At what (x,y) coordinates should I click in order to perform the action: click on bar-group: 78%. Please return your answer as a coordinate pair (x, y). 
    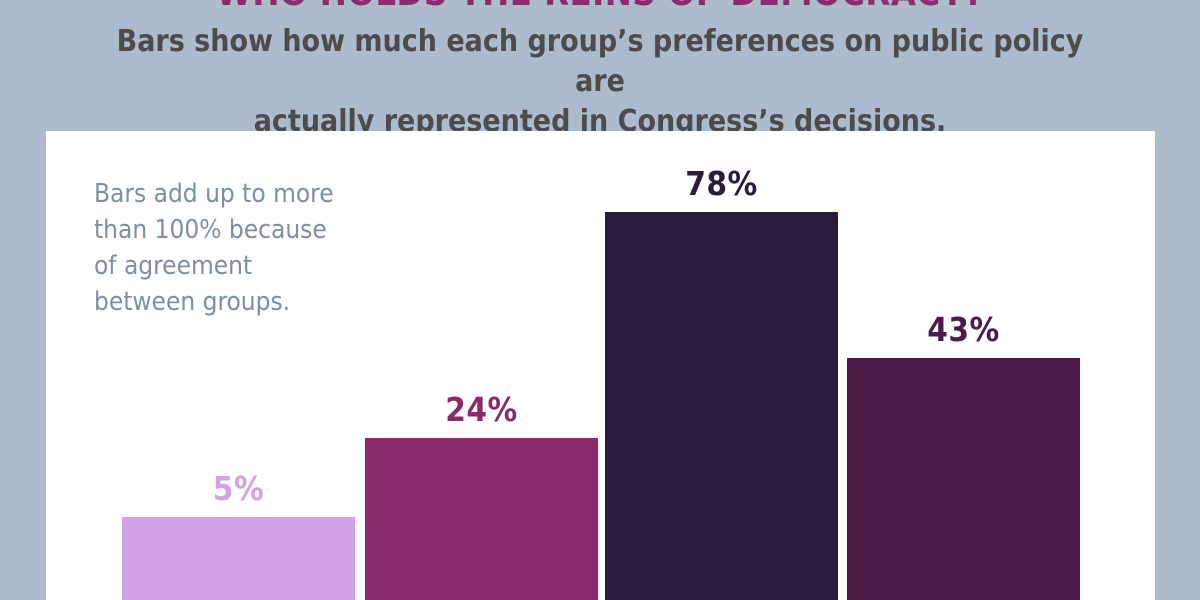
    Looking at the image, I should click on (721, 383).